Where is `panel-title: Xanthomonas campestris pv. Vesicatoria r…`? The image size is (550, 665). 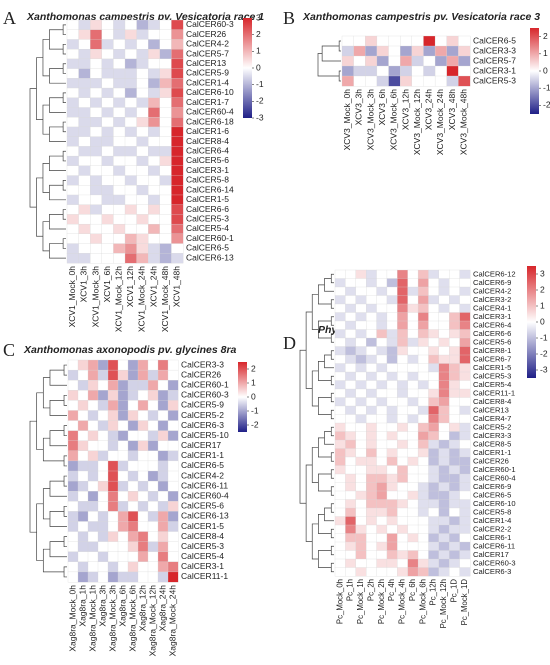
panel-title: Xanthomonas campestris pv. Vesicatoria r… is located at coordinates (421, 17).